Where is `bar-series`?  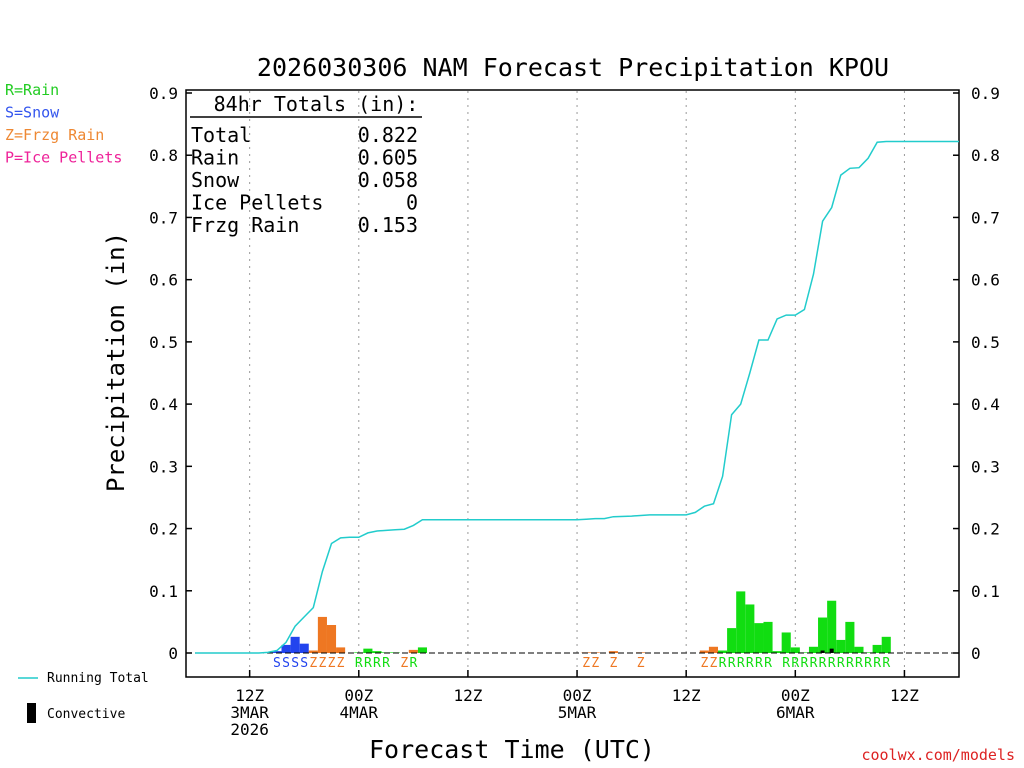 bar-series is located at coordinates (581, 622).